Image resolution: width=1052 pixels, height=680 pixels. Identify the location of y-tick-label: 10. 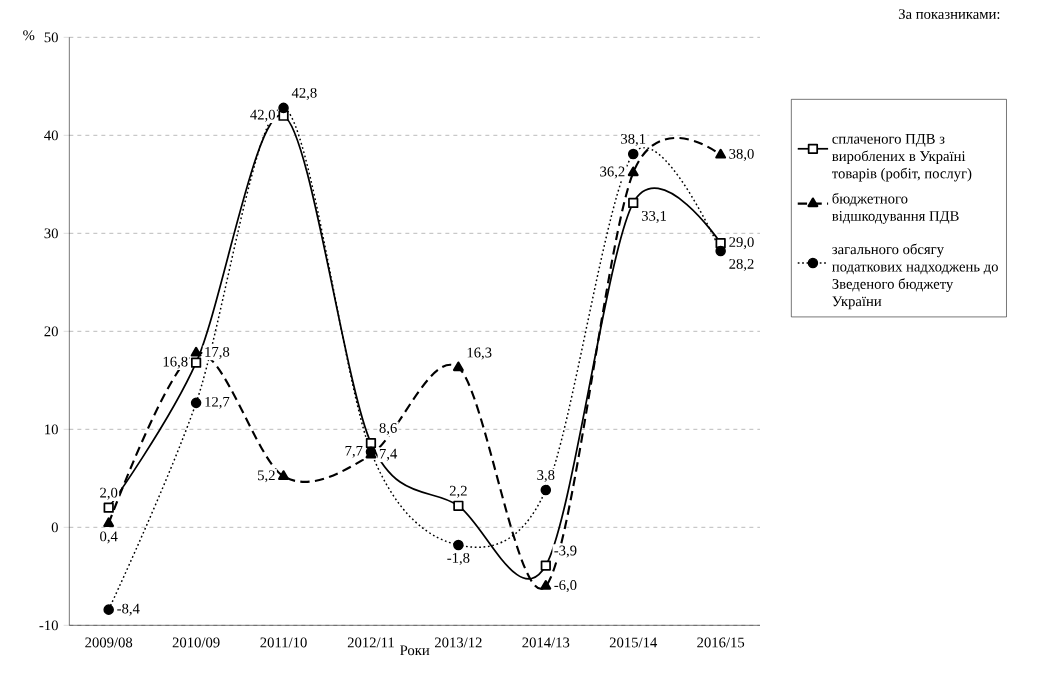
(51, 429).